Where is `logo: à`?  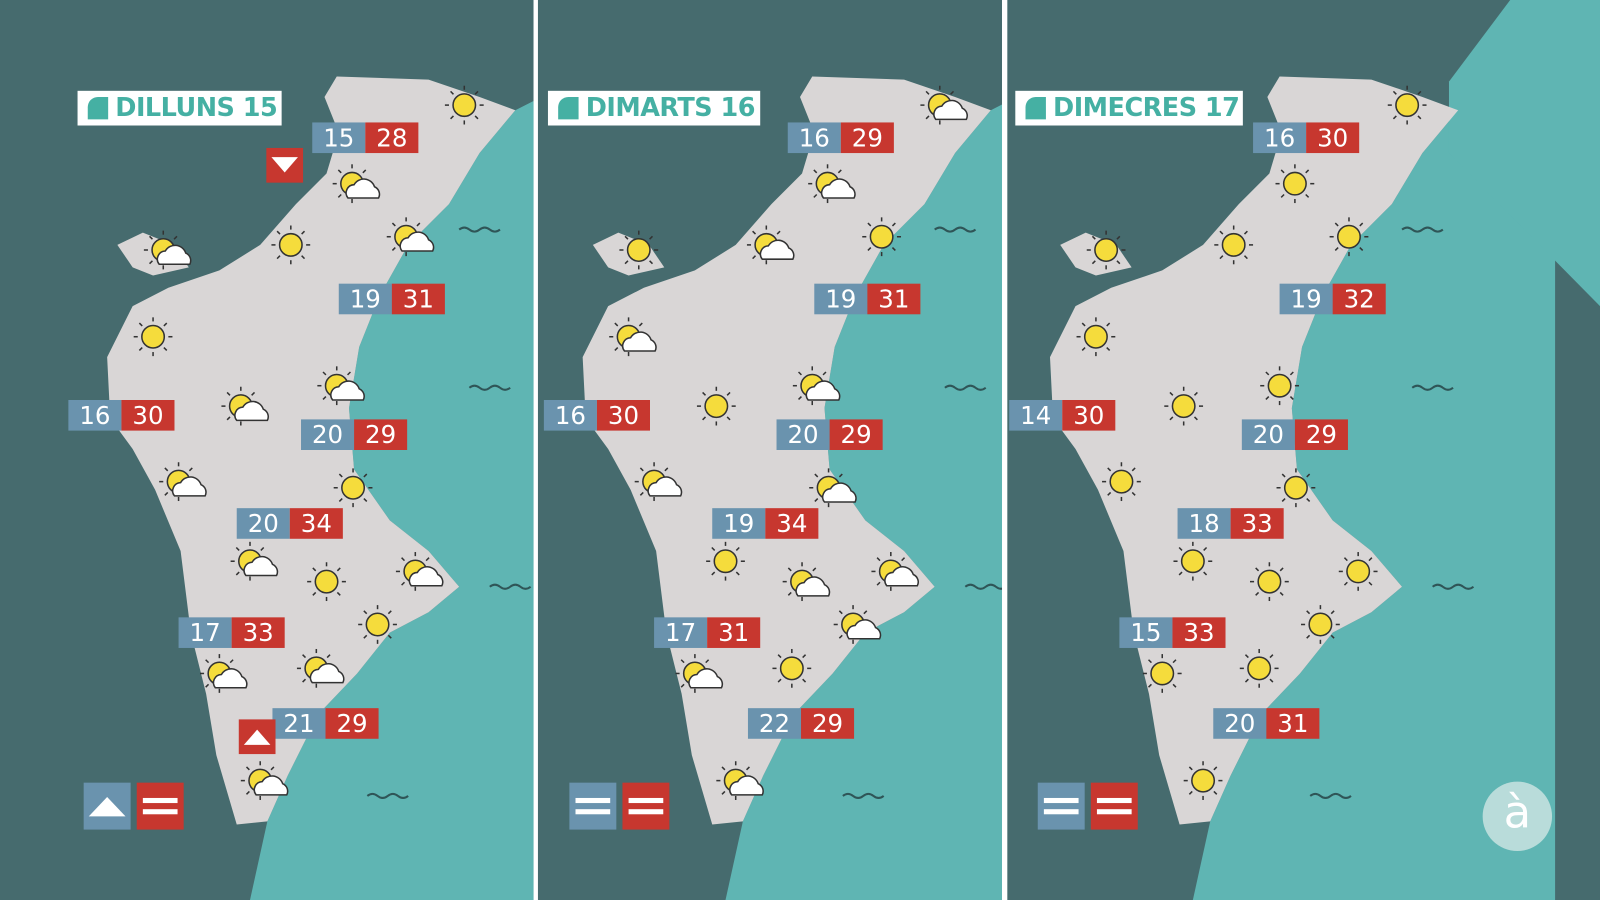
logo: à is located at coordinates (1517, 816).